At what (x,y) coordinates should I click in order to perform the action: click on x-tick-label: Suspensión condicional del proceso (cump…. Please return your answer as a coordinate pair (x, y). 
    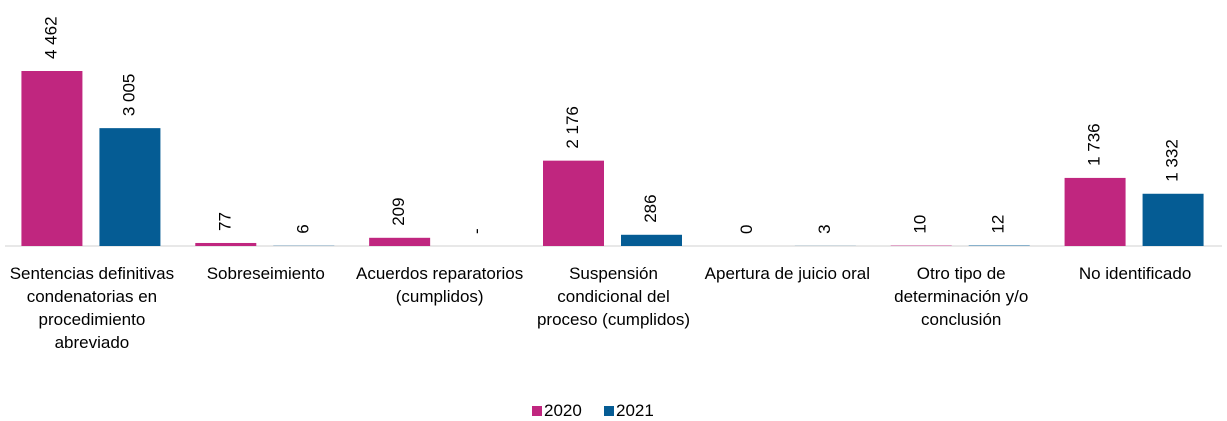
    Looking at the image, I should click on (613, 296).